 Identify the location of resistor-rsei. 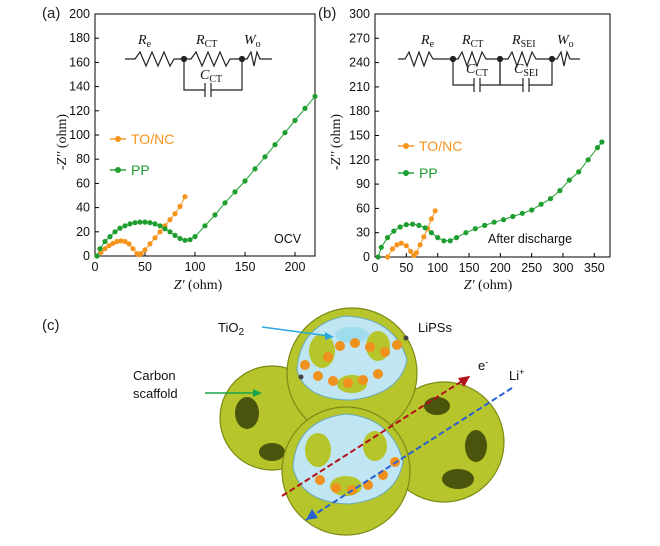
(526, 59).